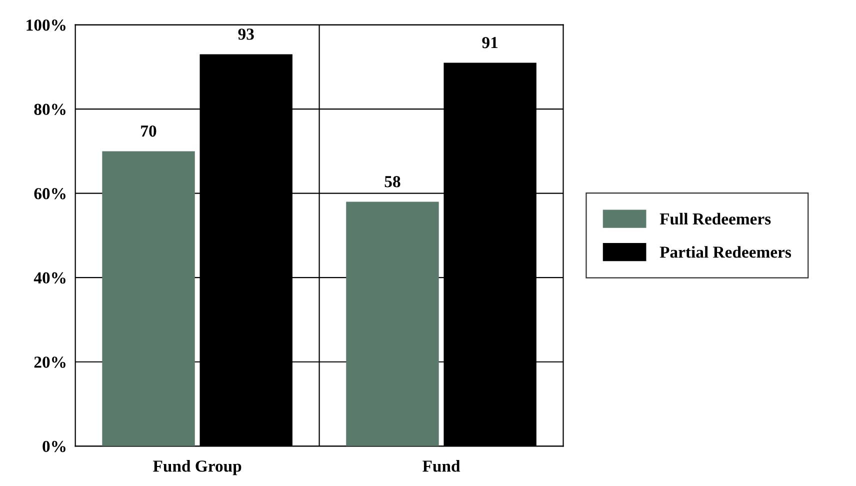 The height and width of the screenshot is (486, 856). Describe the element at coordinates (148, 131) in the screenshot. I see `data-label: 70` at that location.